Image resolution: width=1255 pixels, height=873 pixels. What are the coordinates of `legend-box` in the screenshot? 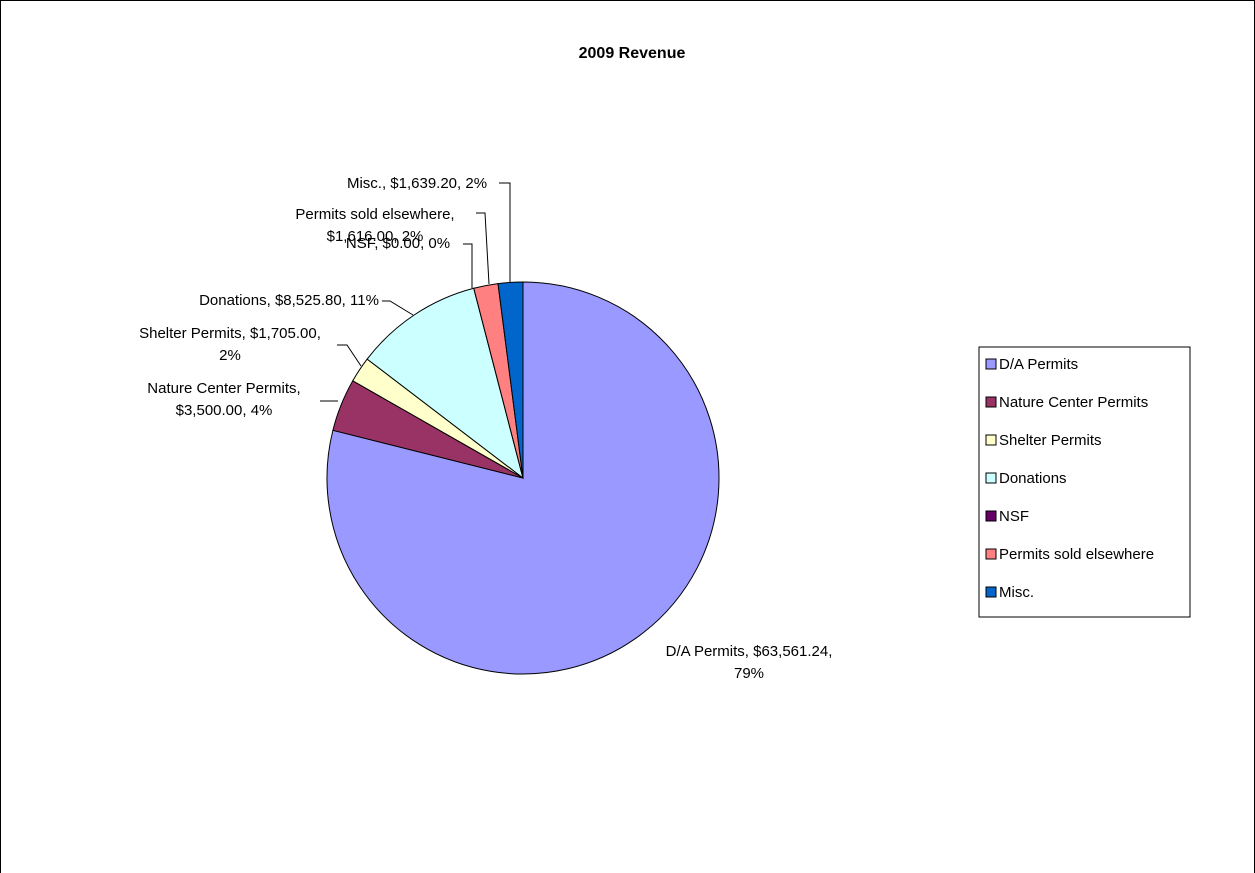 It's located at (1084, 482).